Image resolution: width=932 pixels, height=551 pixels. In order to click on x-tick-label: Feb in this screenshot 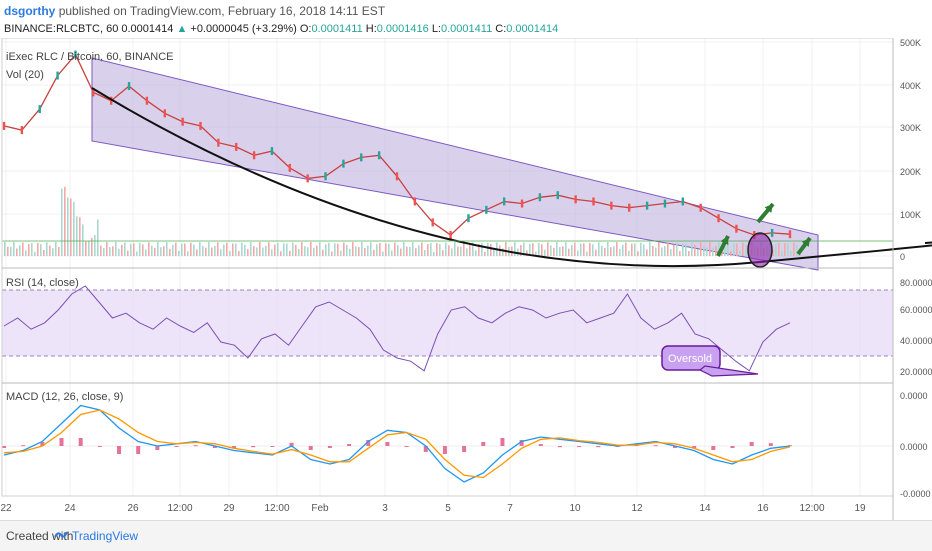, I will do `click(320, 508)`.